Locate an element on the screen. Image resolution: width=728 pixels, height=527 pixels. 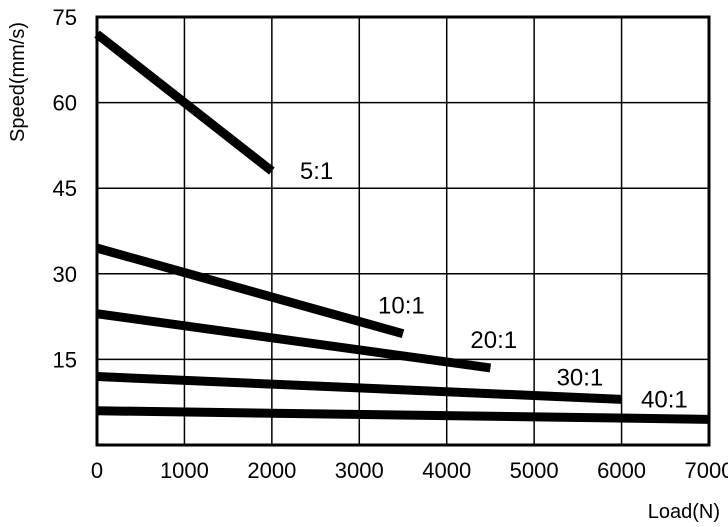
x-tick-label: 3000 is located at coordinates (359, 470).